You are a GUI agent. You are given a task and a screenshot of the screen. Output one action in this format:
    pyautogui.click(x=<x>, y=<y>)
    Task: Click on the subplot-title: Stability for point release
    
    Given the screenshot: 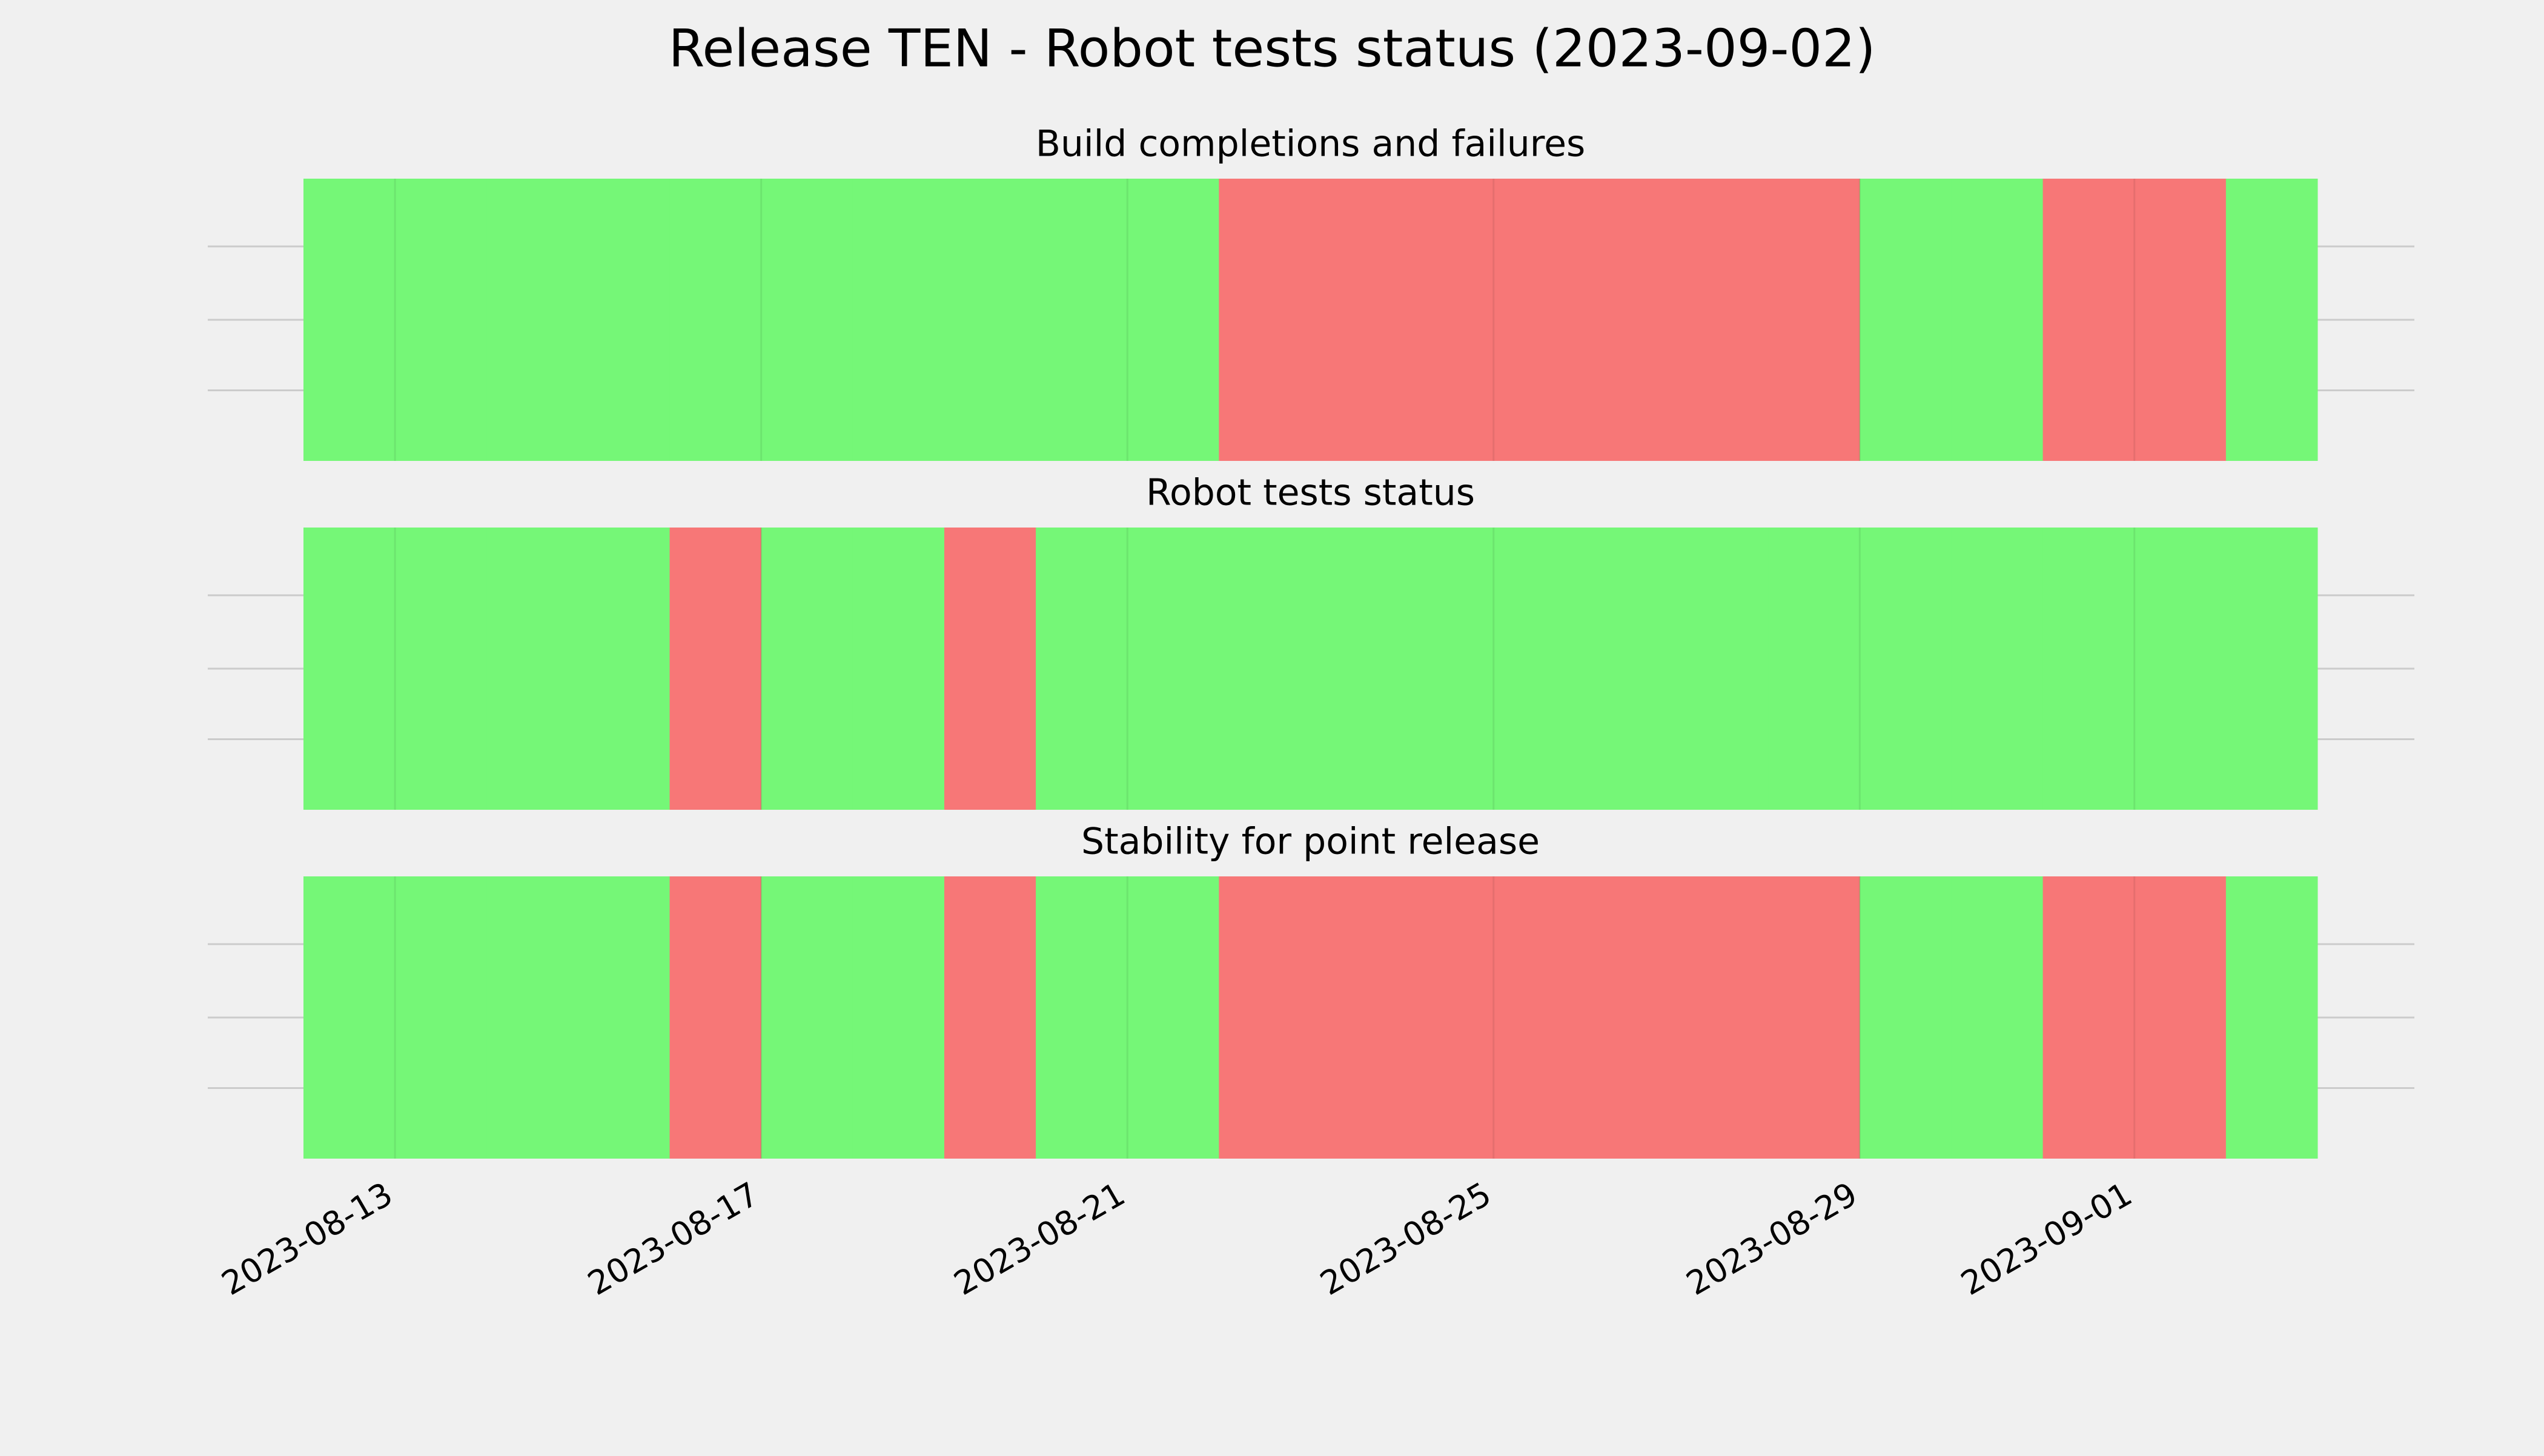 What is the action you would take?
    pyautogui.click(x=1311, y=842)
    